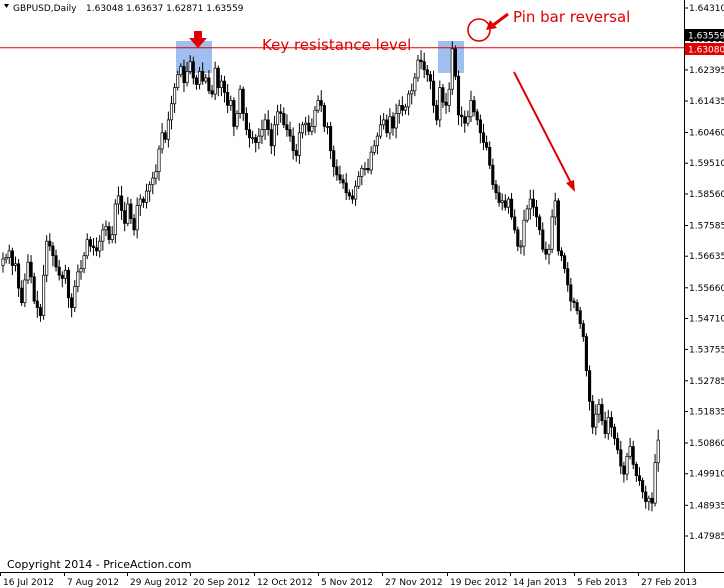 This screenshot has height=588, width=724. Describe the element at coordinates (706, 195) in the screenshot. I see `price-tick-label: 1.58560` at that location.